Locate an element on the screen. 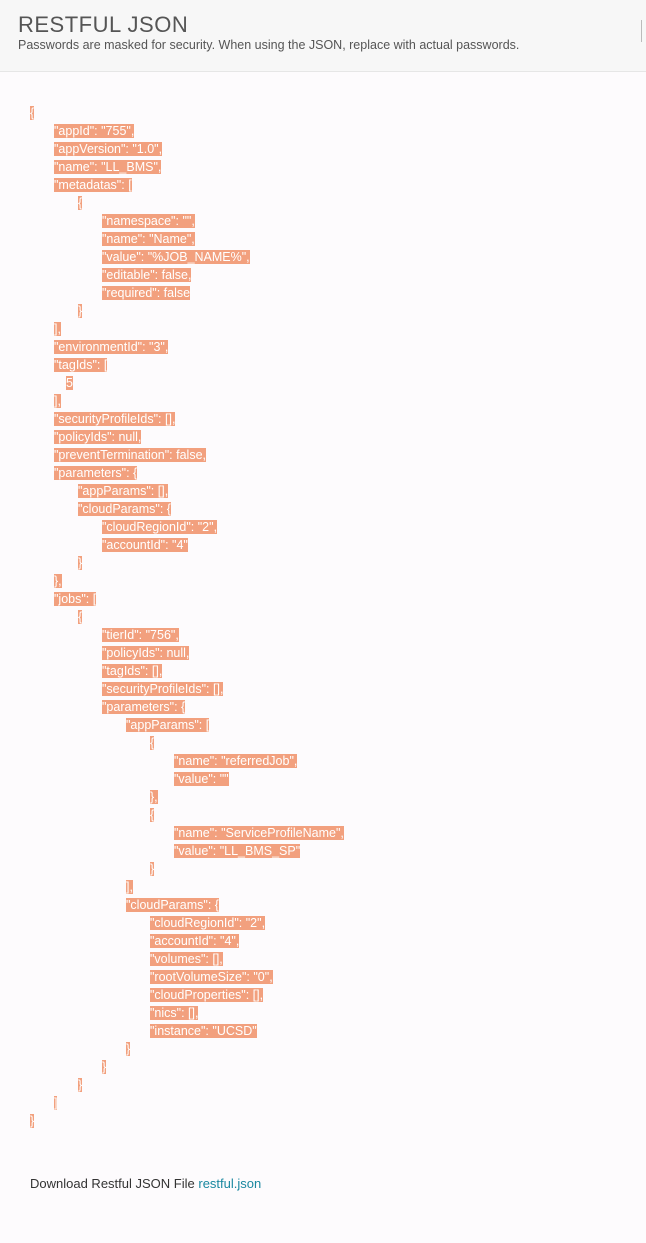 The height and width of the screenshot is (1243, 646). json-line: "appParams": [], is located at coordinates (240, 491).